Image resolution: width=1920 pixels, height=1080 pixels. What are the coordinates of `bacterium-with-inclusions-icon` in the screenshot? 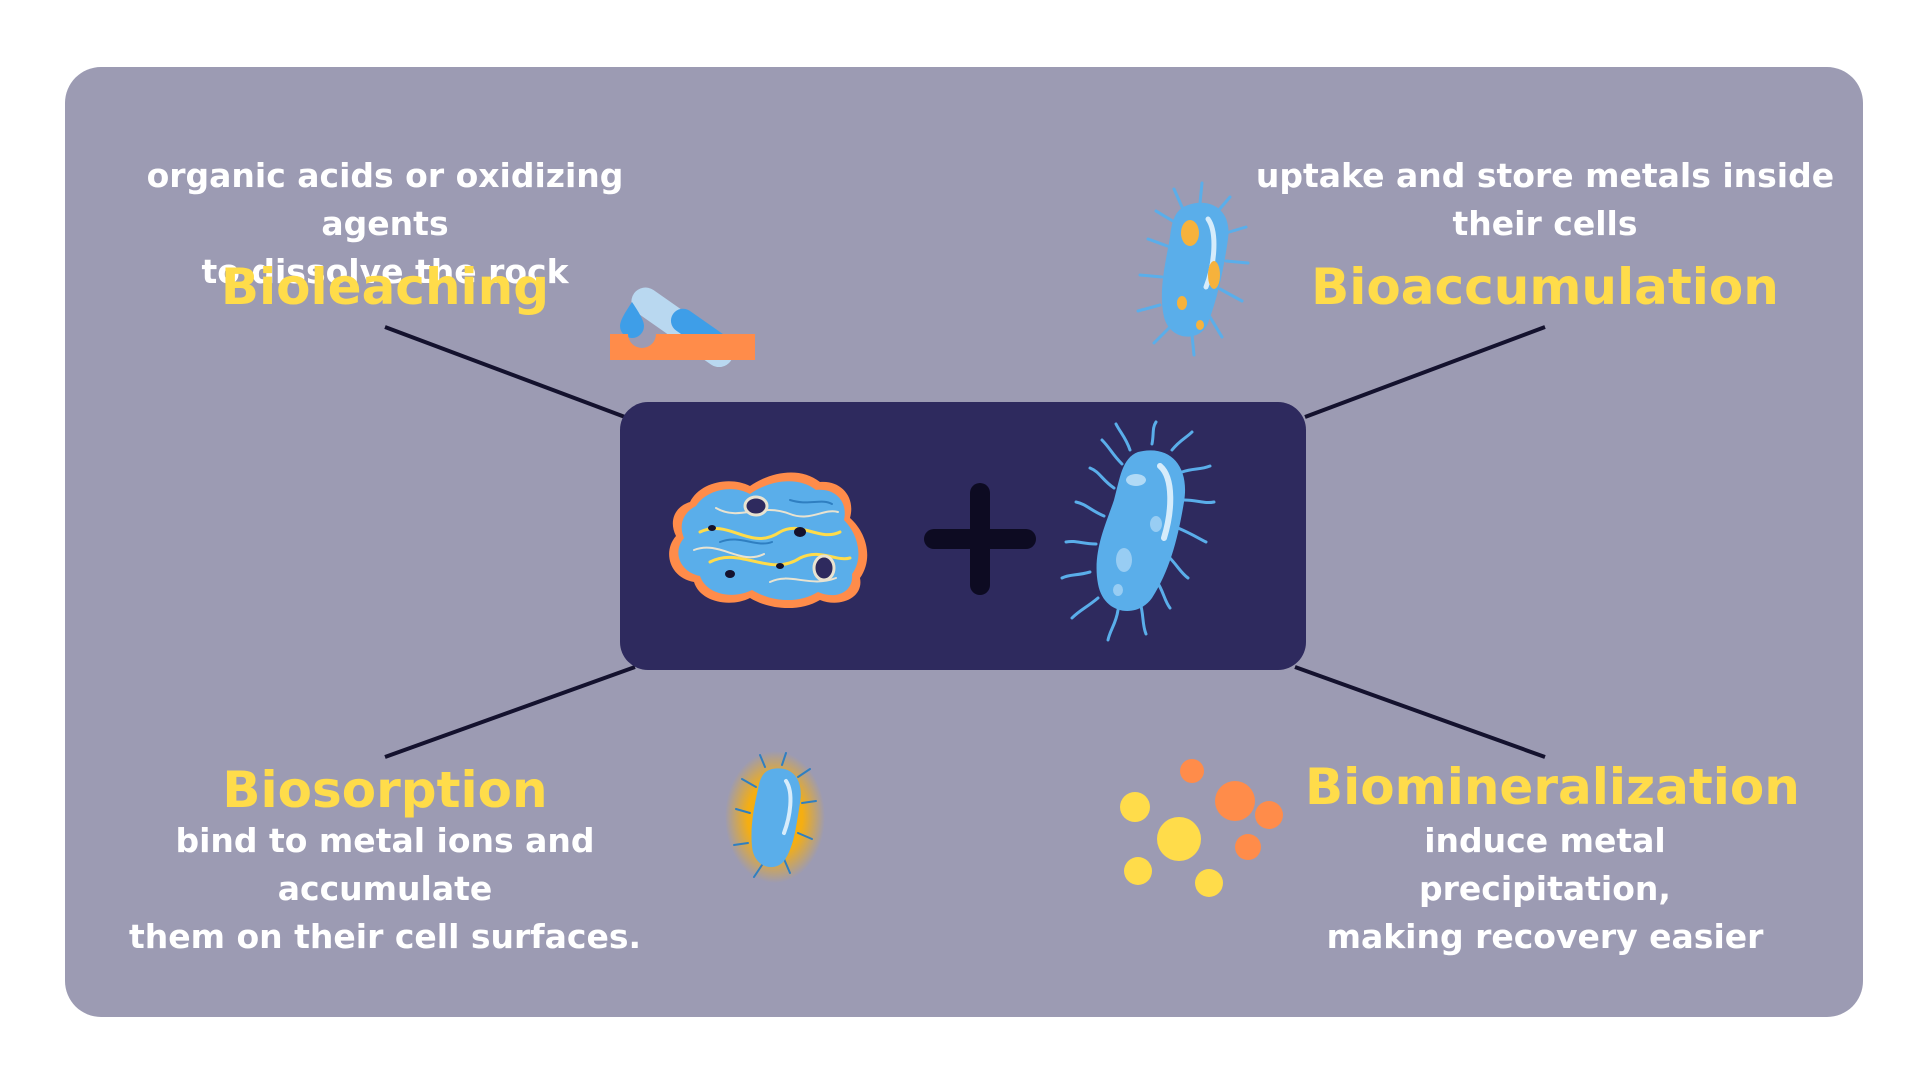 It's located at (1193, 269).